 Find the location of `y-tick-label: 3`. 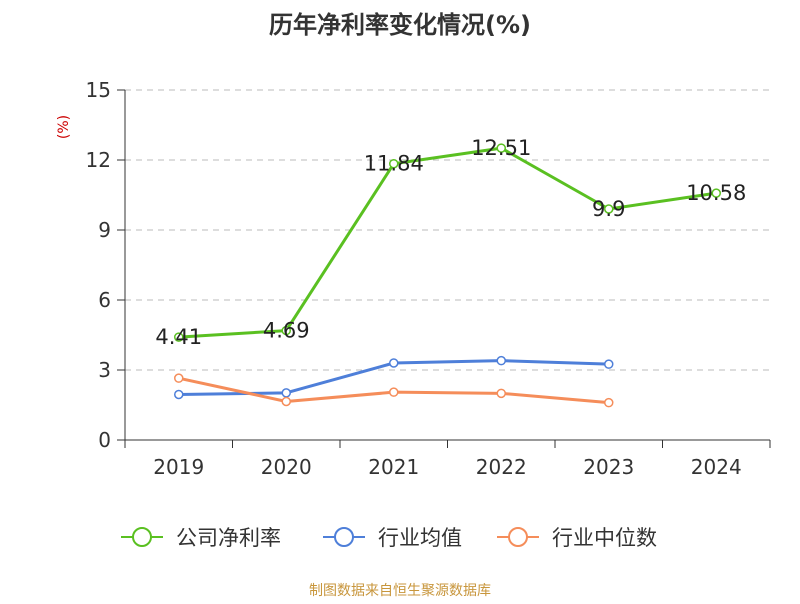

y-tick-label: 3 is located at coordinates (104, 370).